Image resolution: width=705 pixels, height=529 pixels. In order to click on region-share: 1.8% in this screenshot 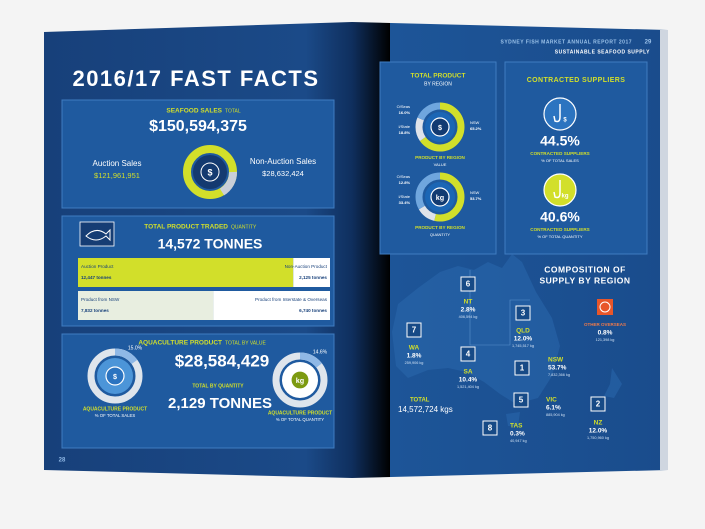, I will do `click(414, 356)`.